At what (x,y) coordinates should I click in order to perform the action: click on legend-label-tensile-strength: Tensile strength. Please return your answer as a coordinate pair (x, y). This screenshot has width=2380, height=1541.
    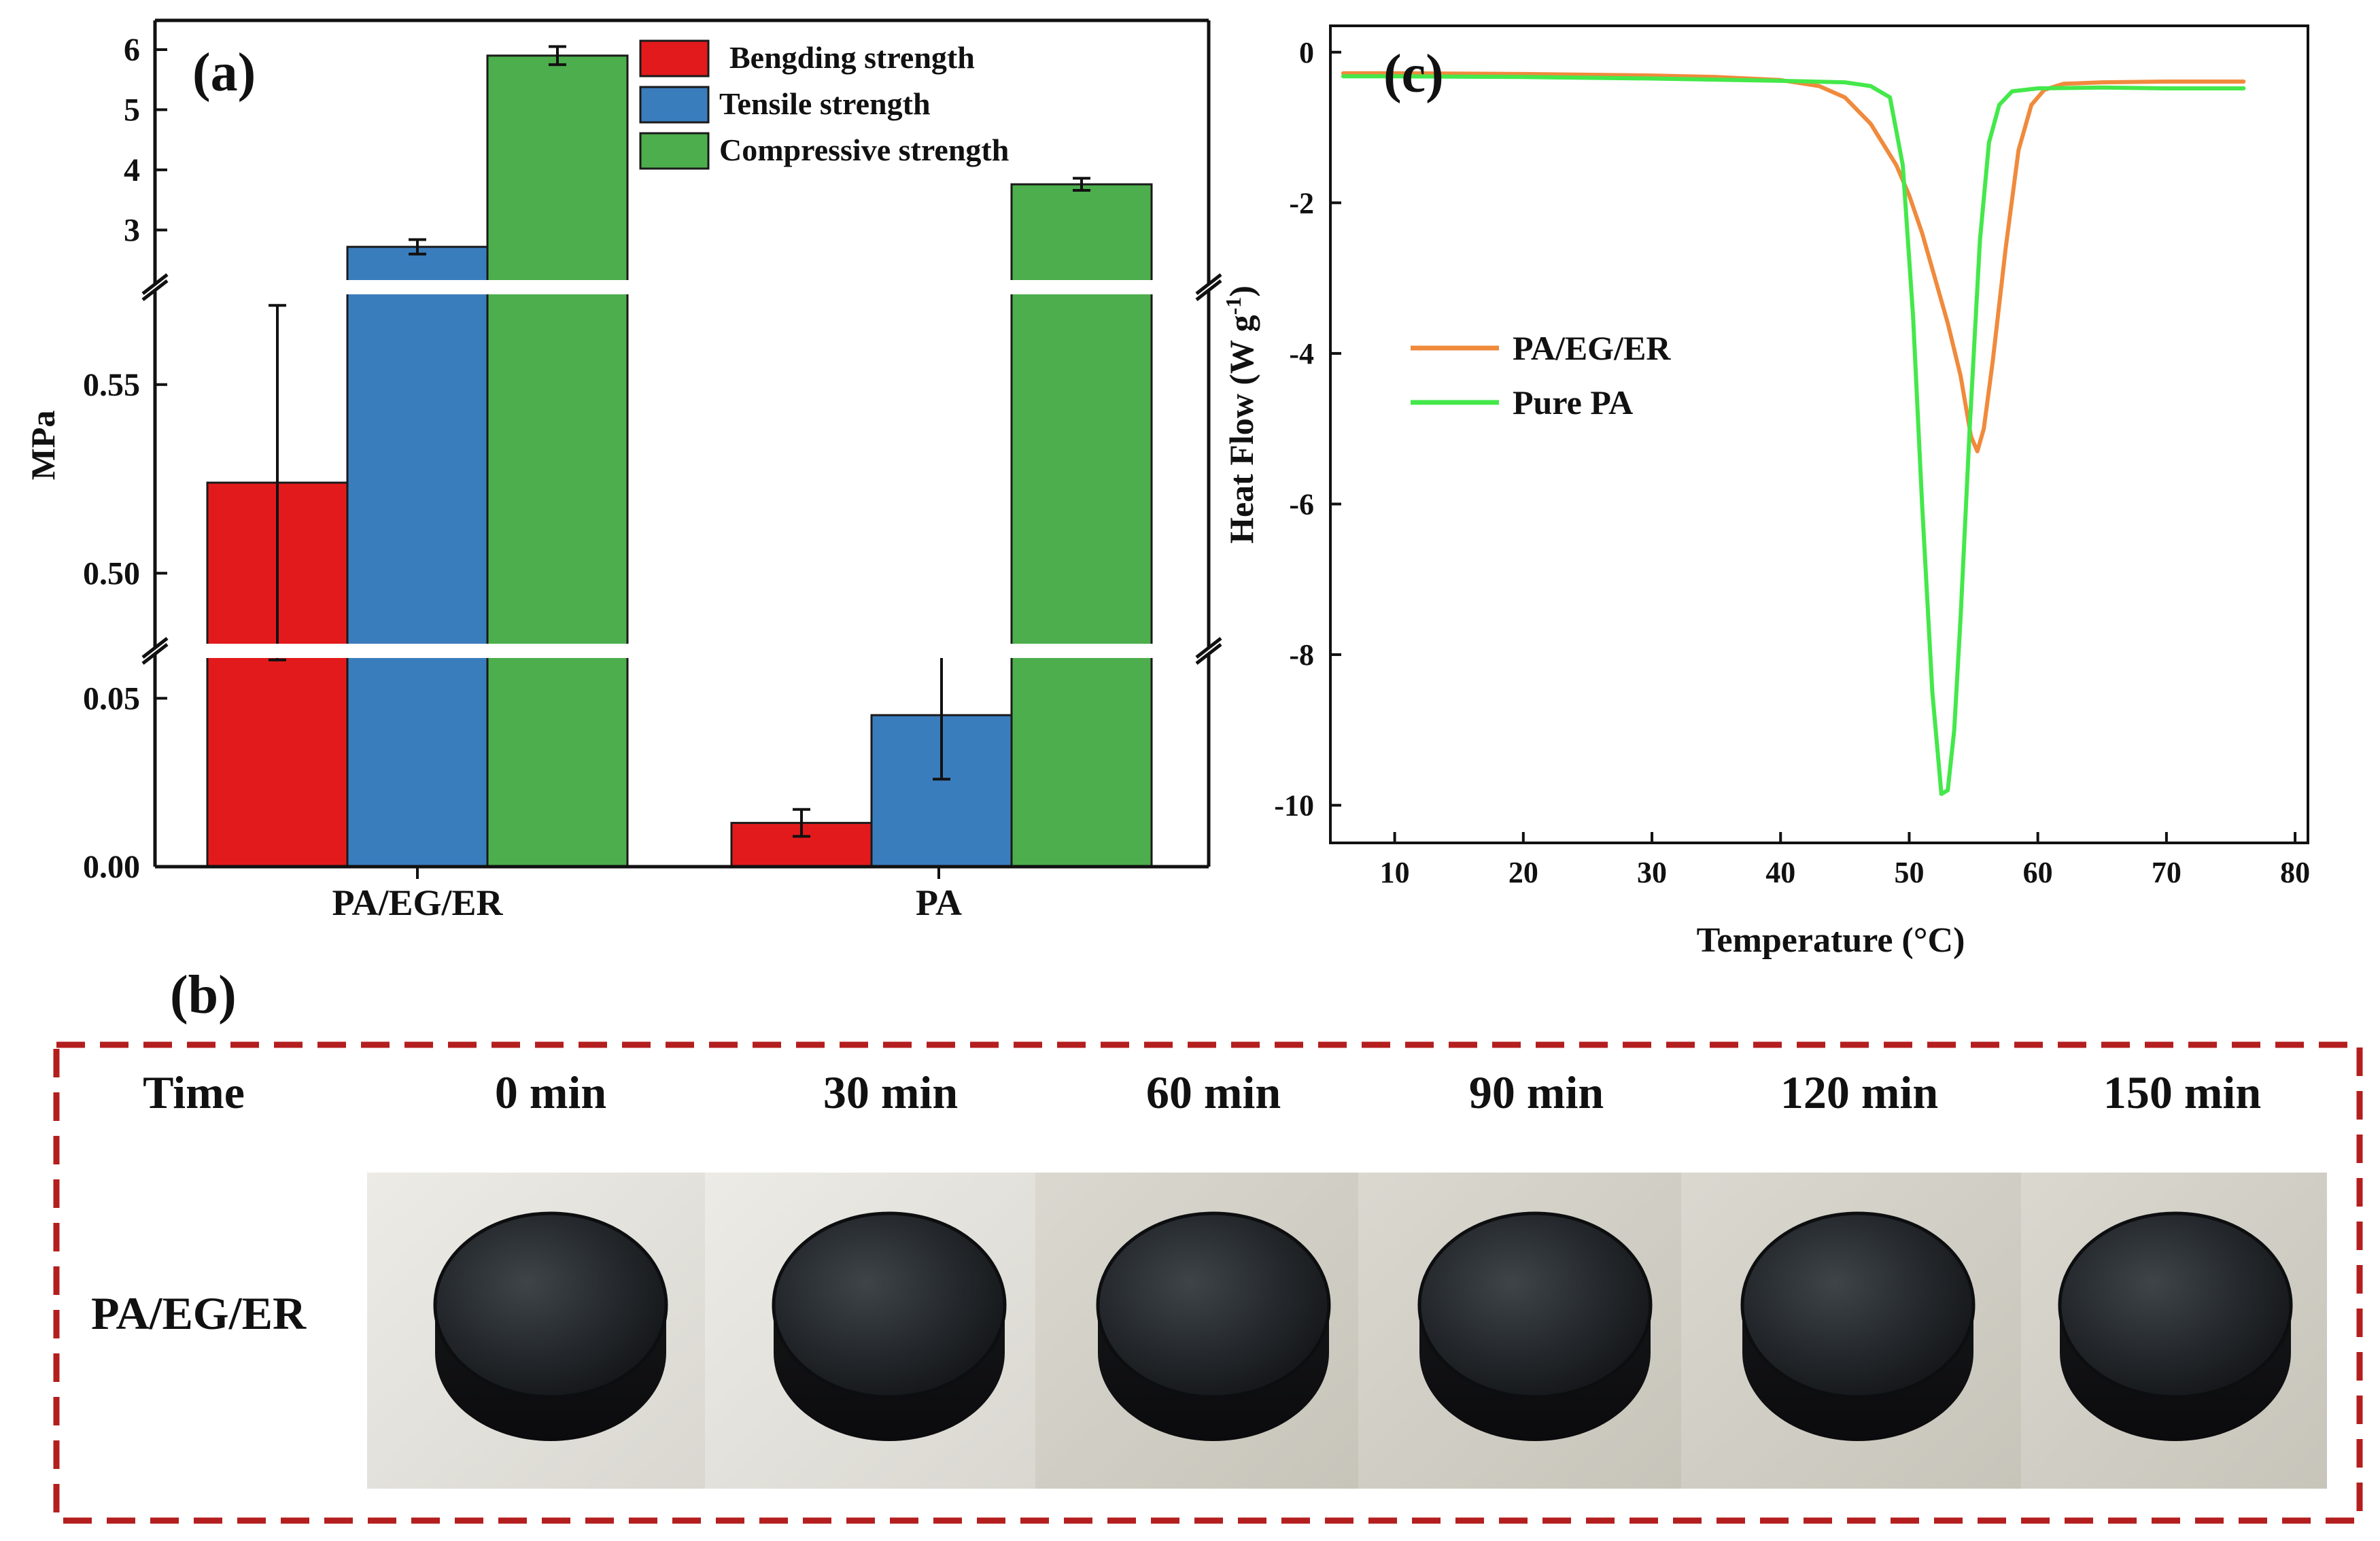
    Looking at the image, I should click on (825, 103).